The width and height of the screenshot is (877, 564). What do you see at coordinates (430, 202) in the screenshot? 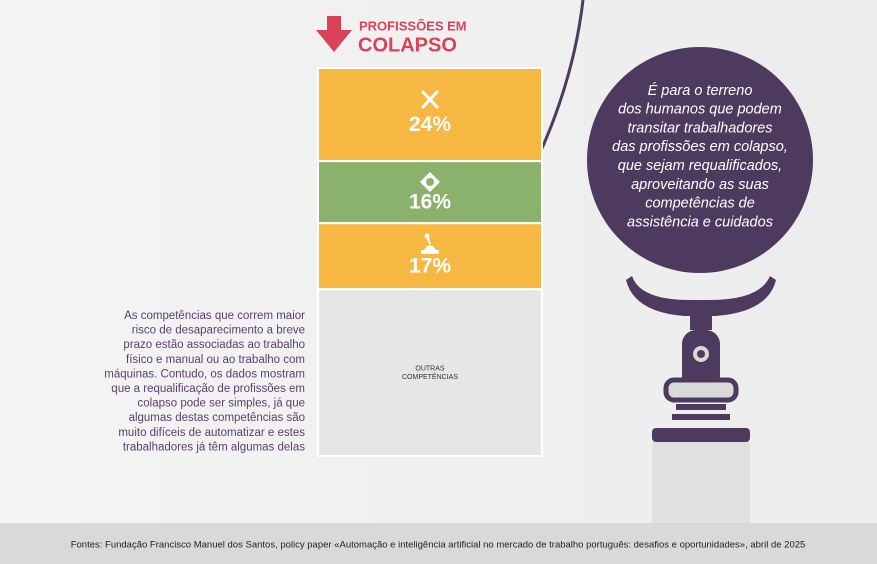
I see `value-label: 16%` at bounding box center [430, 202].